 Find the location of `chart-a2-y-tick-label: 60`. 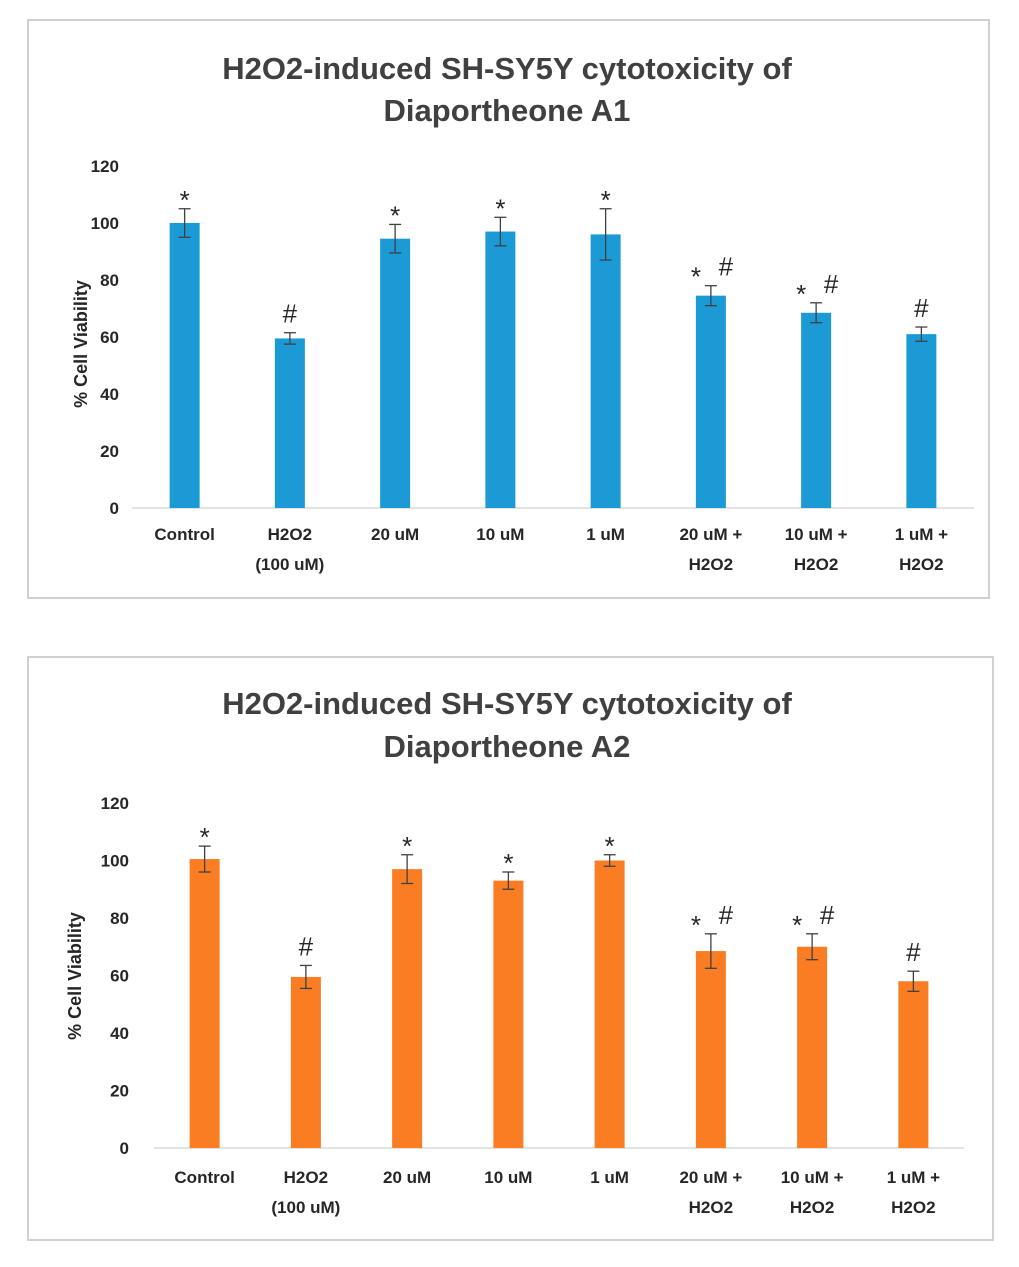

chart-a2-y-tick-label: 60 is located at coordinates (119, 976).